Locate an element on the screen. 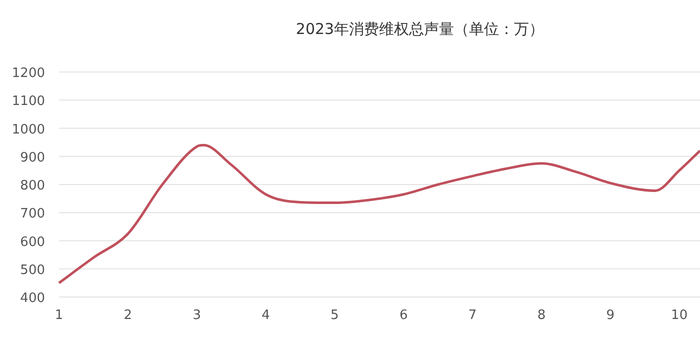 The height and width of the screenshot is (350, 700). x-tick-label: 10 is located at coordinates (679, 315).